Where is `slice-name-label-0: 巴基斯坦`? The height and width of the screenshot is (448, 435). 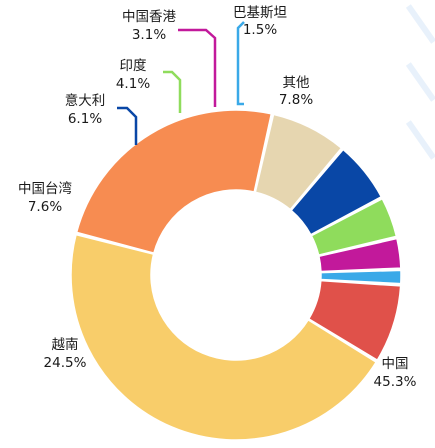
slice-name-label-0: 巴基斯坦 is located at coordinates (260, 12).